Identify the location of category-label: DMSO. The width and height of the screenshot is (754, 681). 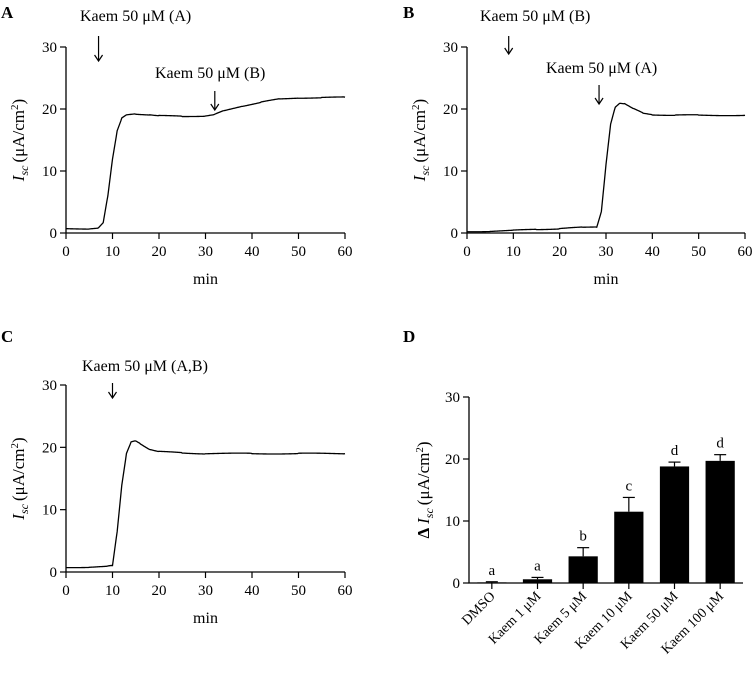
(478, 608).